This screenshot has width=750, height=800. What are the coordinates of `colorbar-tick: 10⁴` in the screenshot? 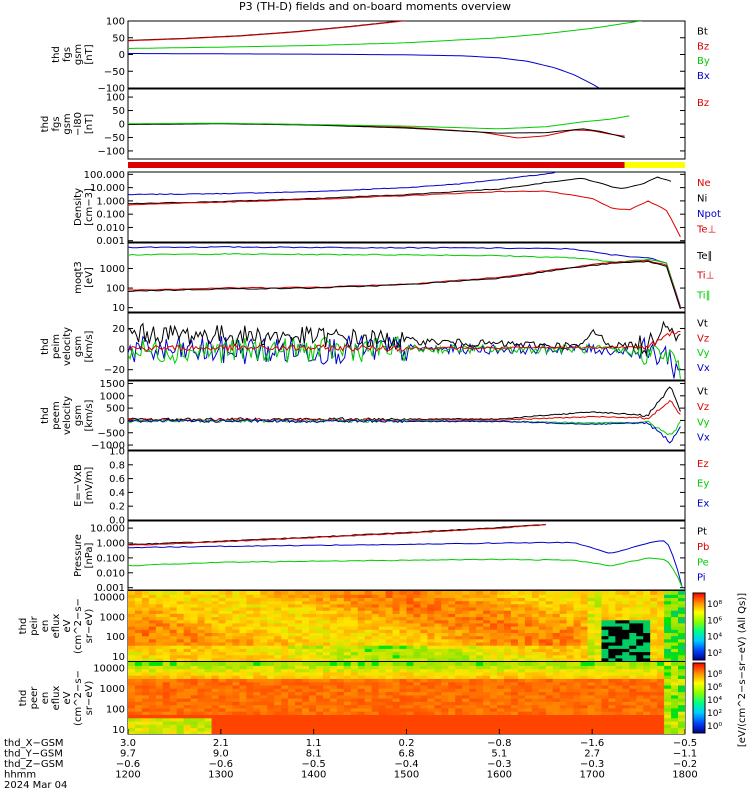 It's located at (714, 701).